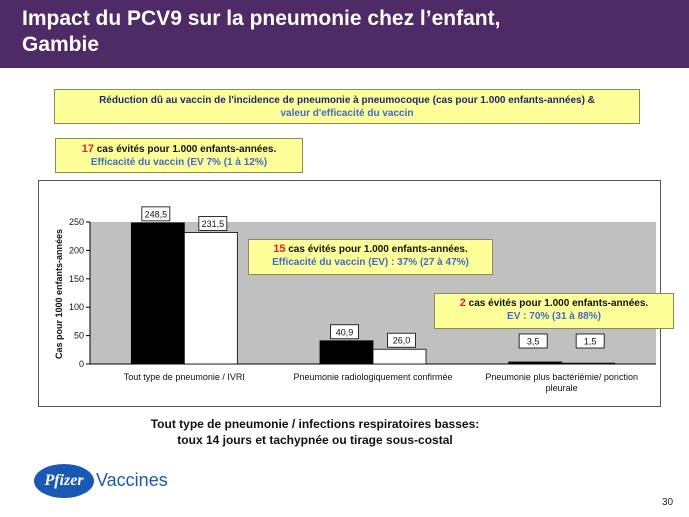 This screenshot has height=517, width=689. Describe the element at coordinates (668, 502) in the screenshot. I see `page-number: 30` at that location.